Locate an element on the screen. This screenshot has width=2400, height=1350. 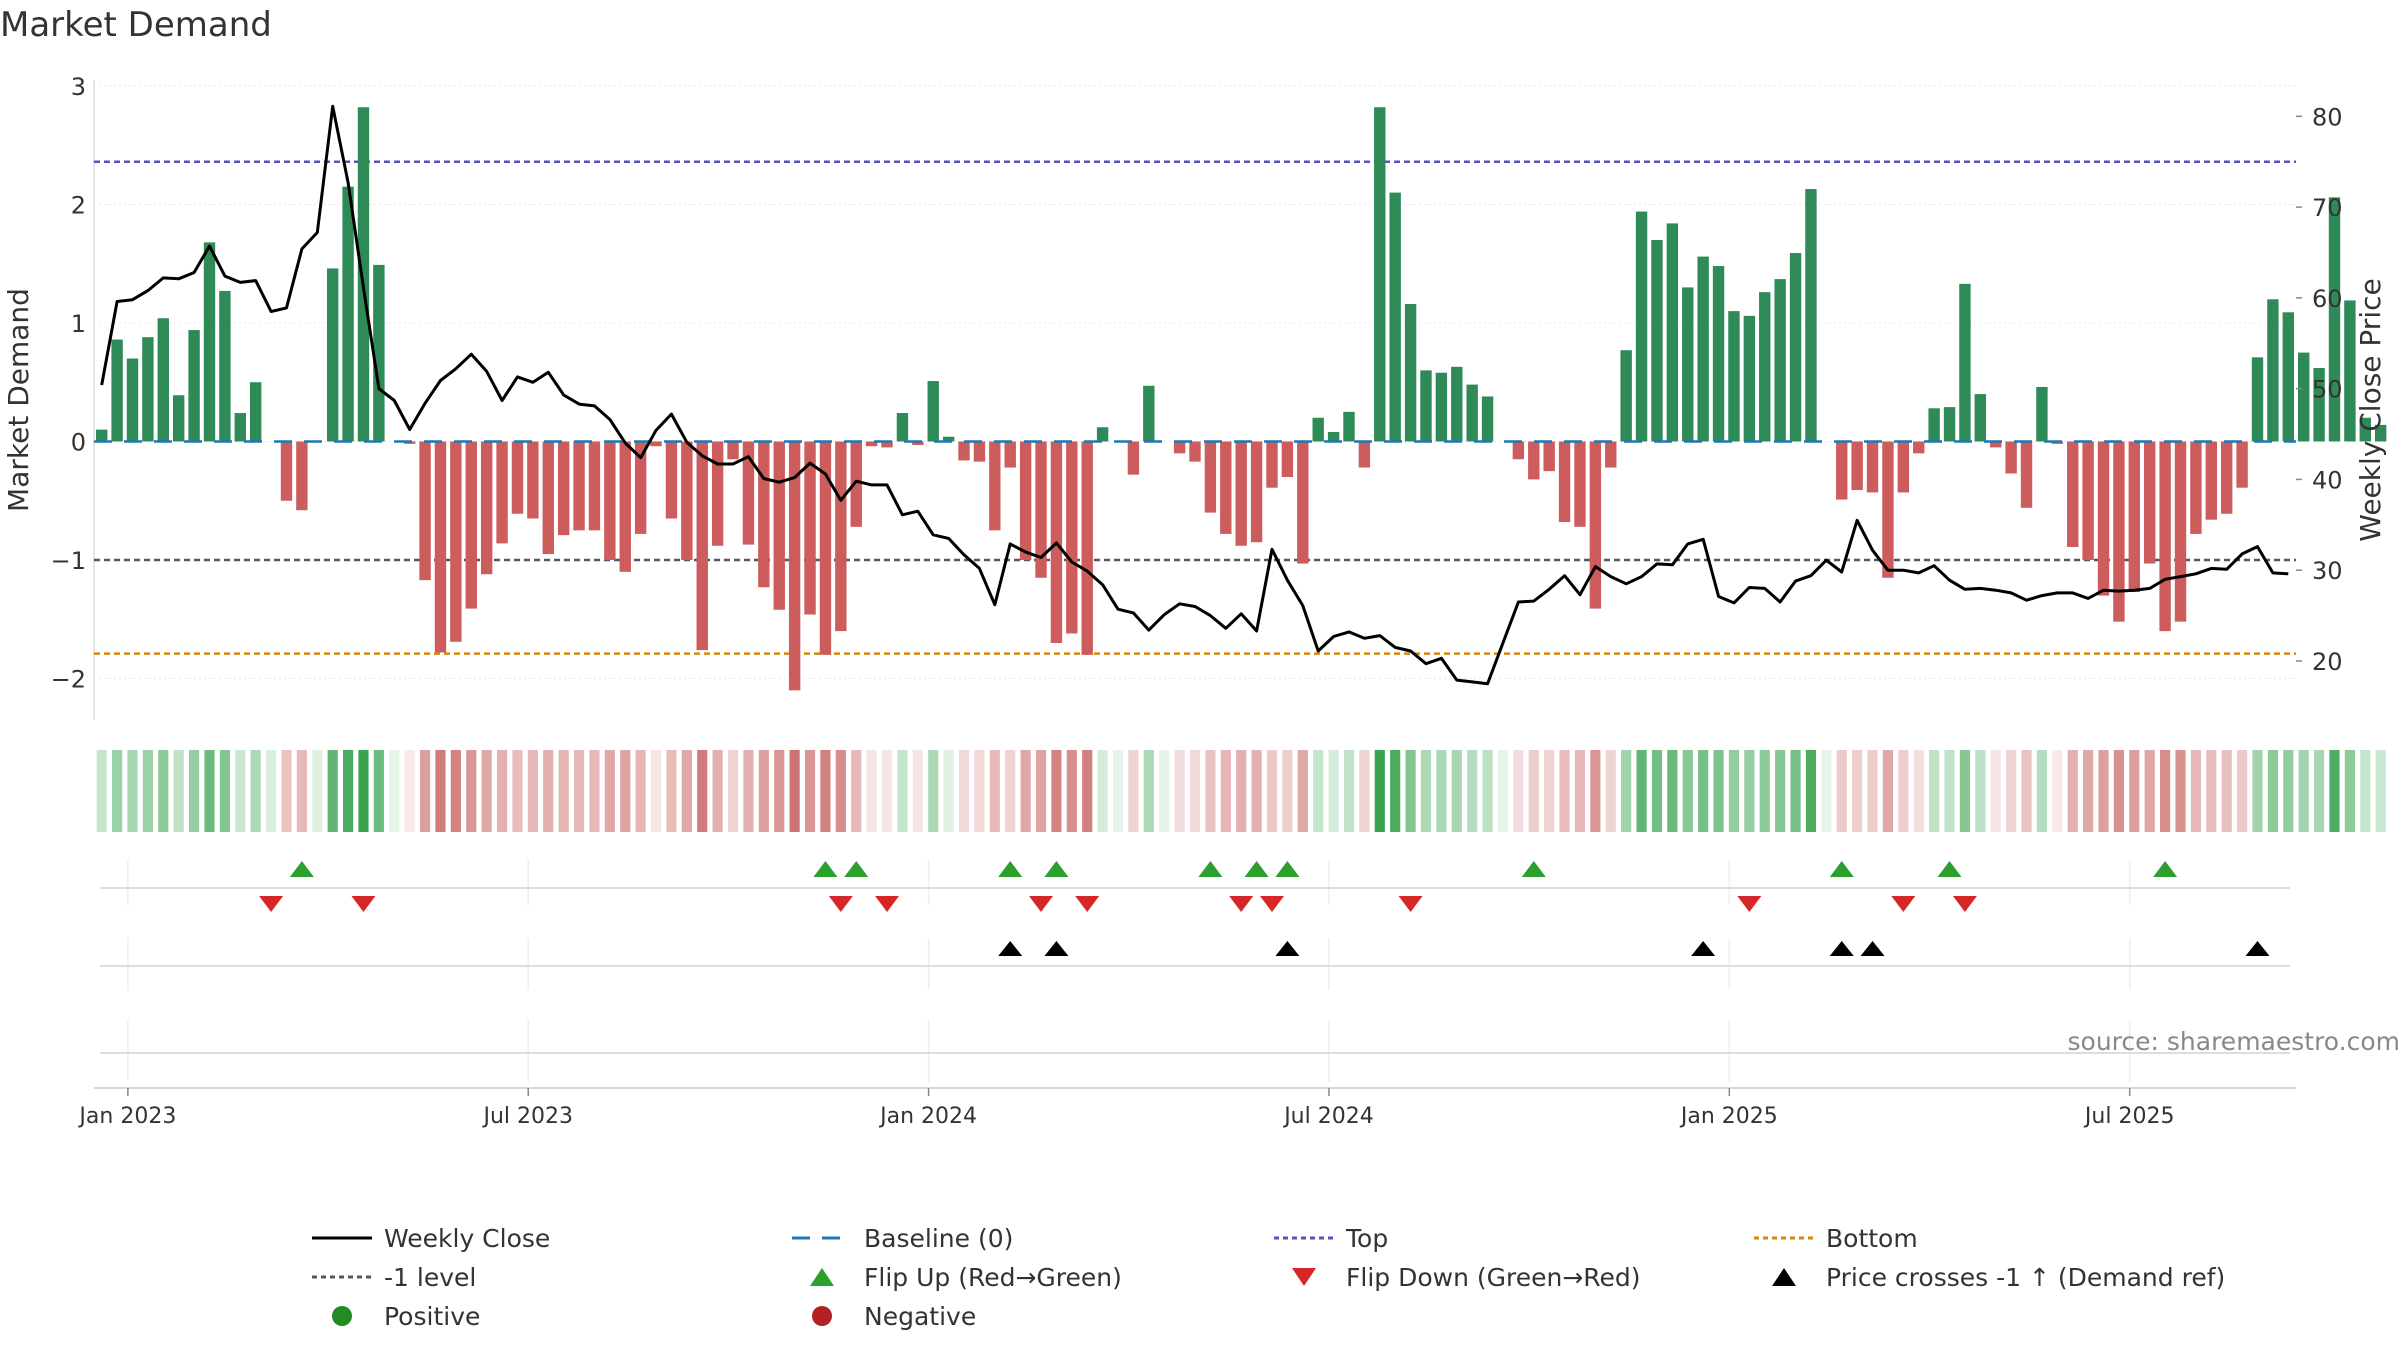
x-tick-label: Jan 2025 is located at coordinates (1728, 1116).